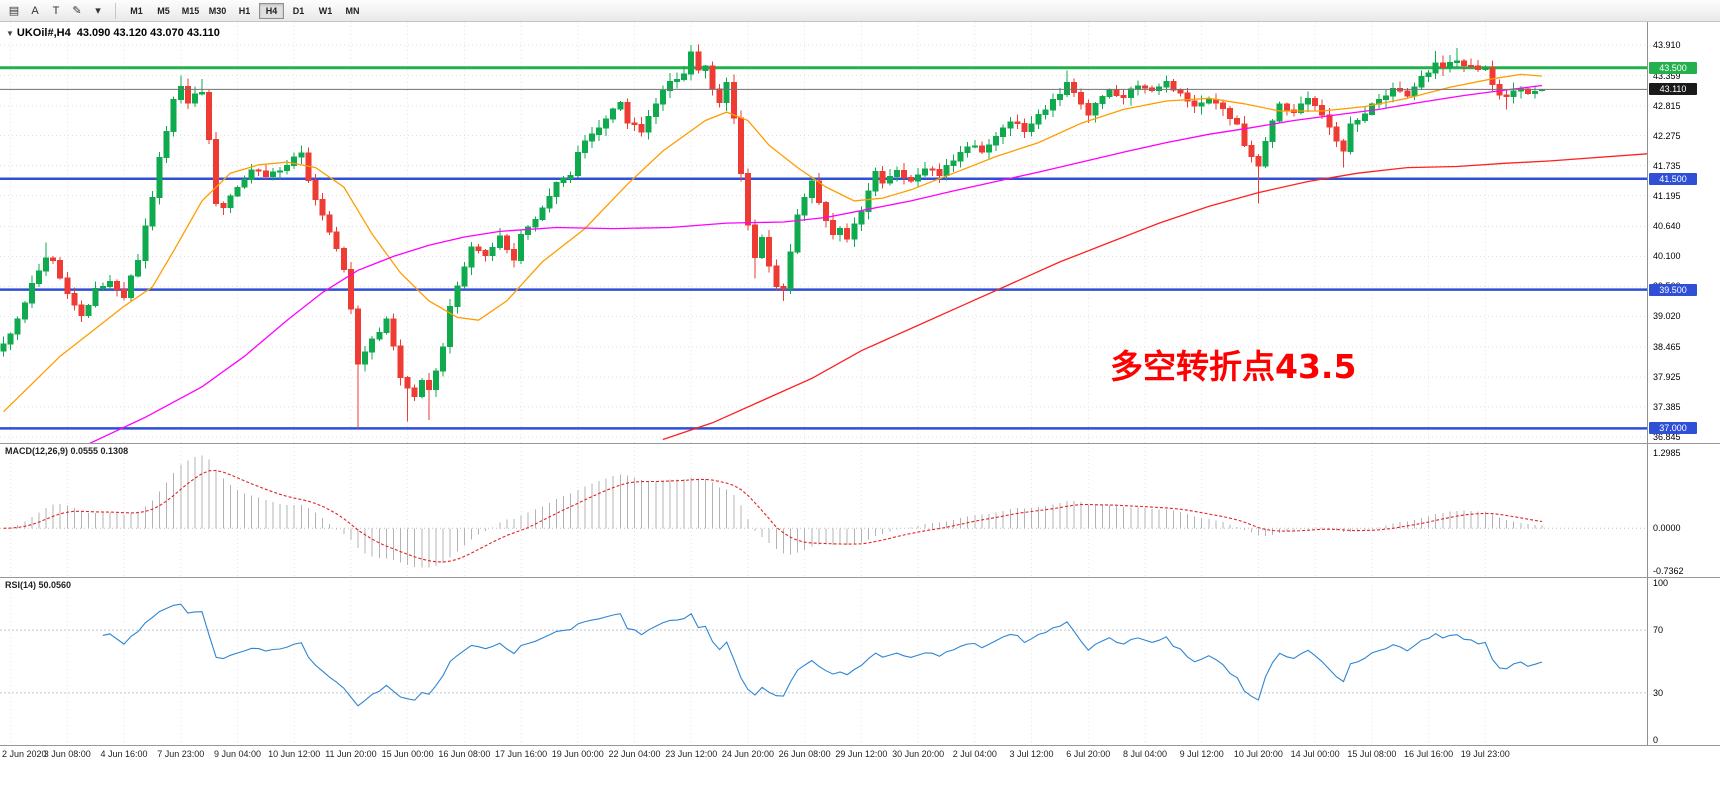  Describe the element at coordinates (804, 754) in the screenshot. I see `time-label: 26 Jun 08:00` at that location.